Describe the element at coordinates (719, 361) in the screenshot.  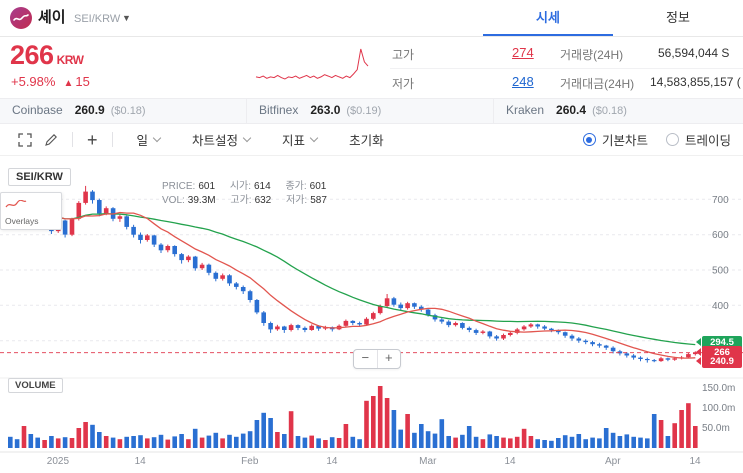
I see `price-badge-lower: 240.9` at that location.